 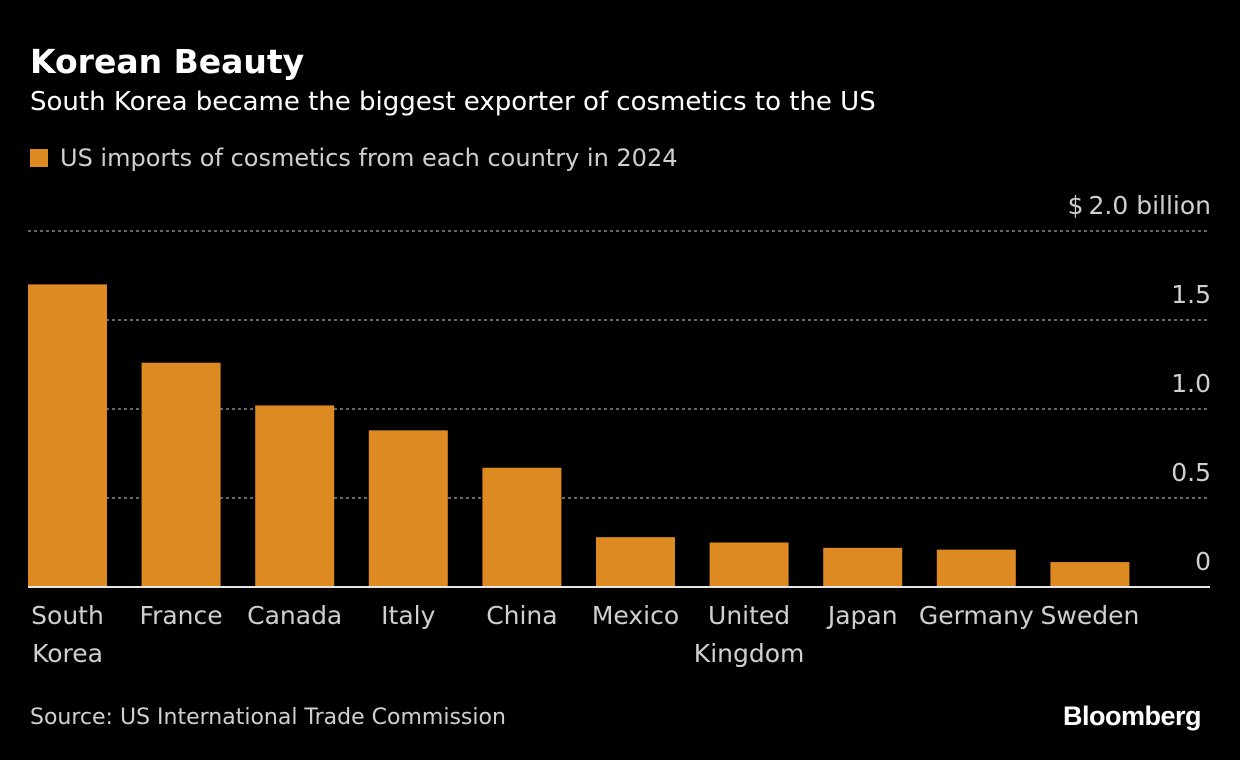 I want to click on x-tick-label-line: Canada, so click(x=294, y=615).